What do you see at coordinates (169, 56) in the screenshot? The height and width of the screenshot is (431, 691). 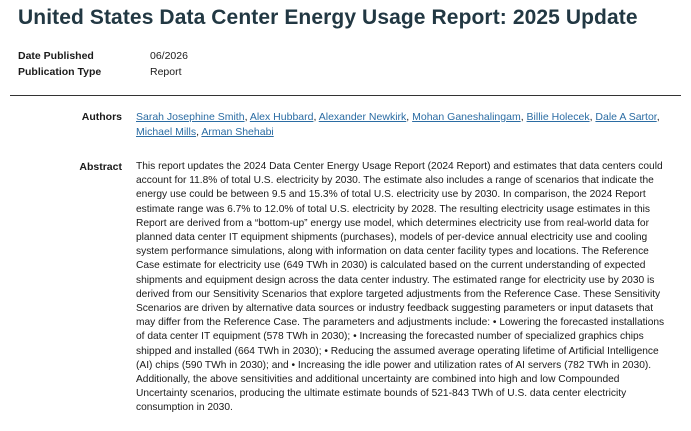 I see `date-published-value: 06/2026` at bounding box center [169, 56].